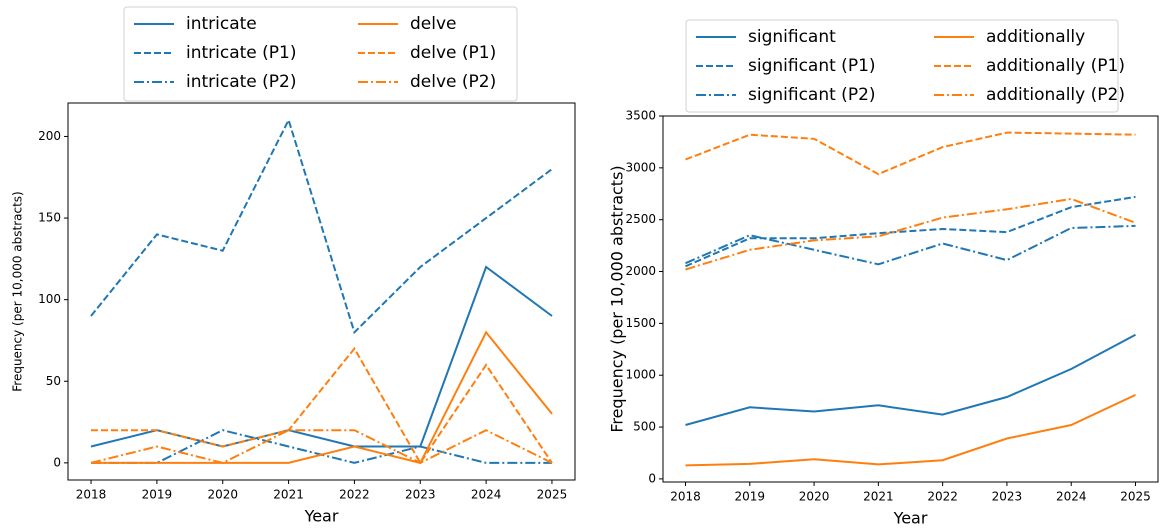 The width and height of the screenshot is (1161, 528). Describe the element at coordinates (433, 24) in the screenshot. I see `legend-label: delve` at that location.